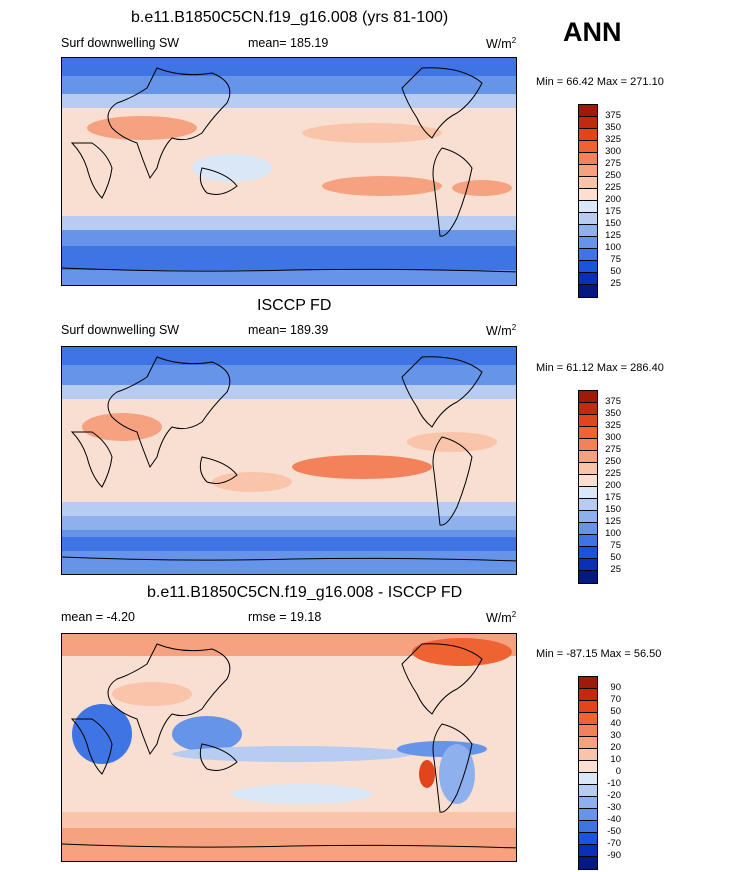 The width and height of the screenshot is (733, 872). What do you see at coordinates (305, 592) in the screenshot?
I see `diff-panel-title: b.e11.B1850C5CN.f19_g16.008 - ISCCP FD` at bounding box center [305, 592].